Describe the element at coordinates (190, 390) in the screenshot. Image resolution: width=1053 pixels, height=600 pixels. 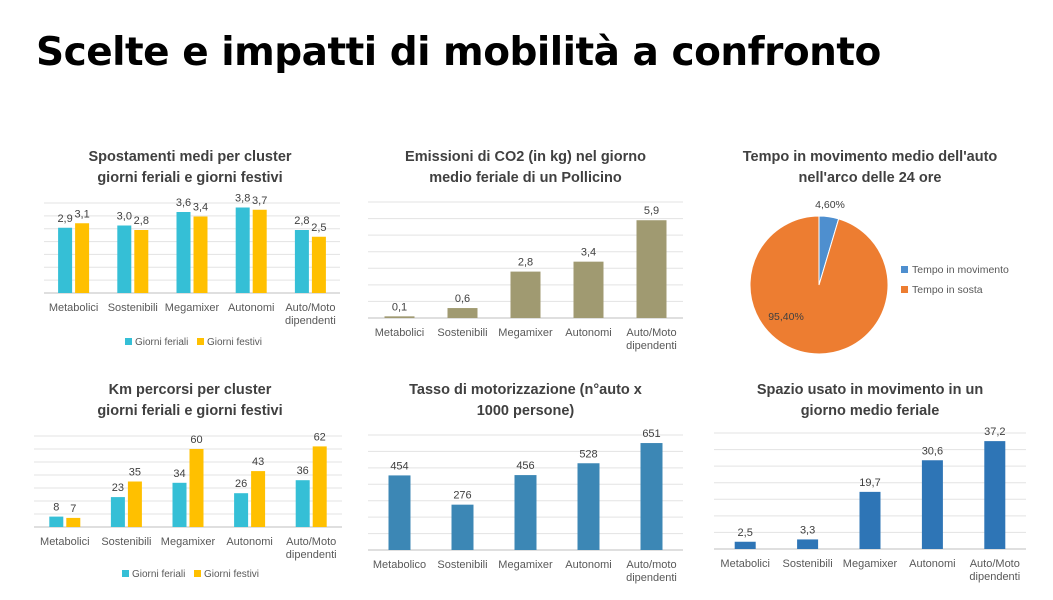
I see `chart-title-line: Km percorsi per cluster` at that location.